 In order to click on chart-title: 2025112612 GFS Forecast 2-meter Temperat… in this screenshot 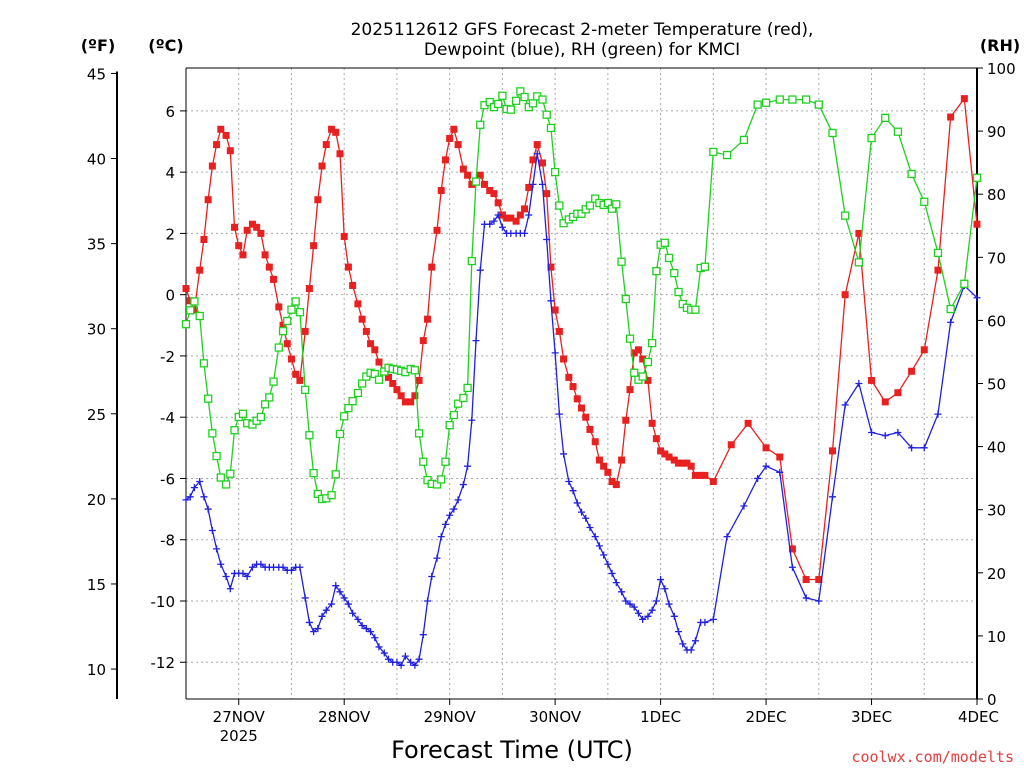, I will do `click(582, 40)`.